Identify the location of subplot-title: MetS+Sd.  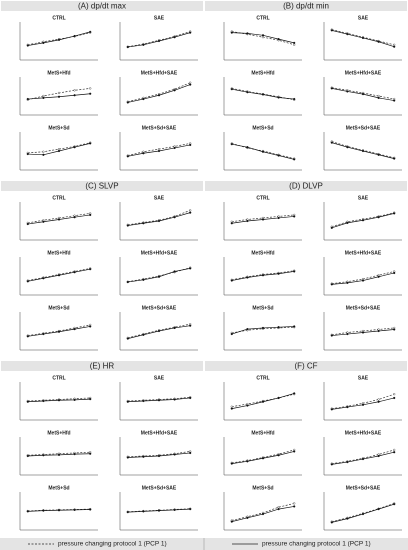
(58, 488).